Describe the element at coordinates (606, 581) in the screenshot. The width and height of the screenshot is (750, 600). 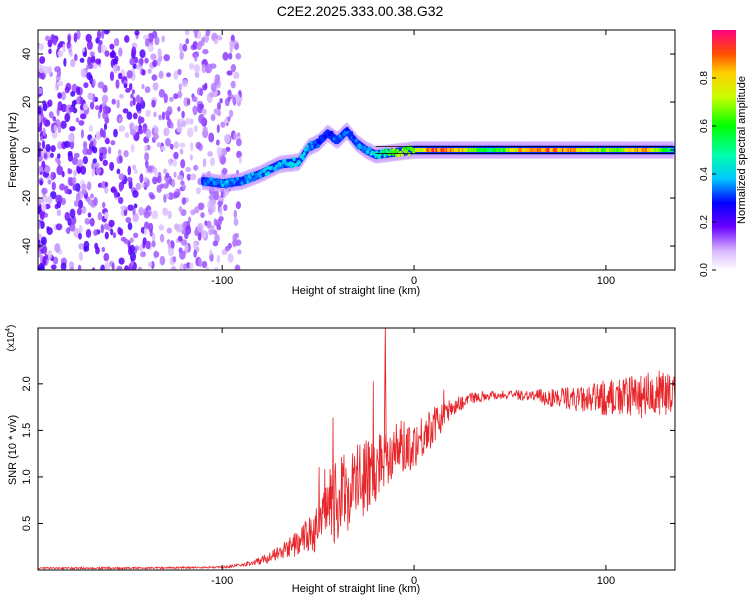
I see `snr-x-tick-label: 100` at that location.